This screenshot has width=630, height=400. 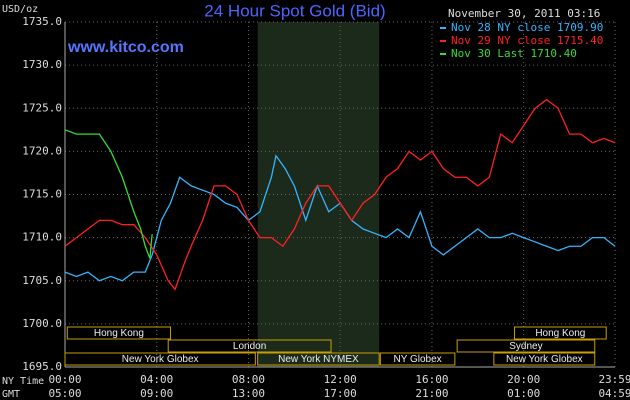 I want to click on y-tick-label: 1735.0, so click(x=42, y=21).